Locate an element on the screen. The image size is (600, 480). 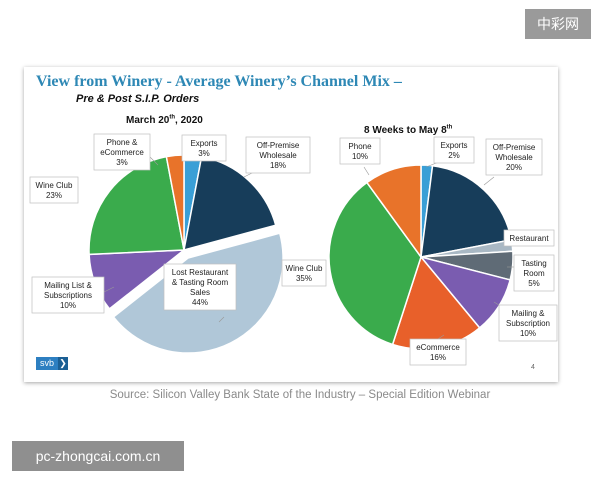
slide-subtitle: Pre & Post S.I.P. Orders is located at coordinates (138, 99).